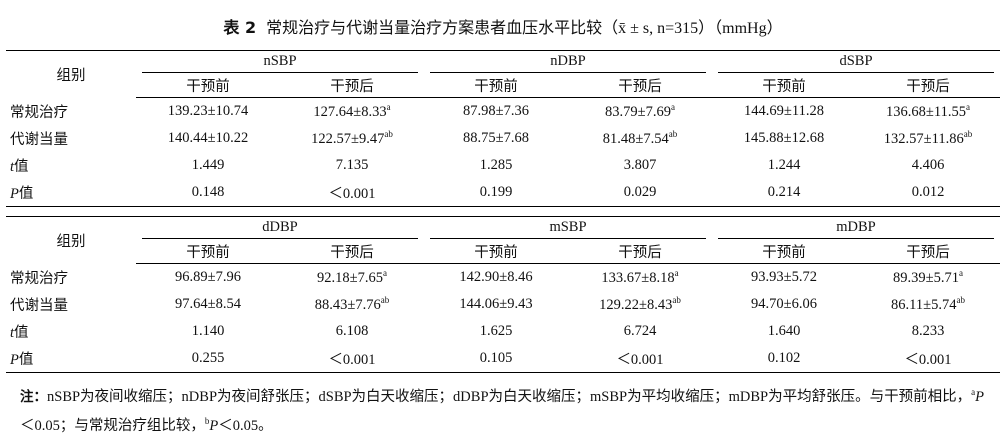  I want to click on cell: 0.105, so click(496, 359).